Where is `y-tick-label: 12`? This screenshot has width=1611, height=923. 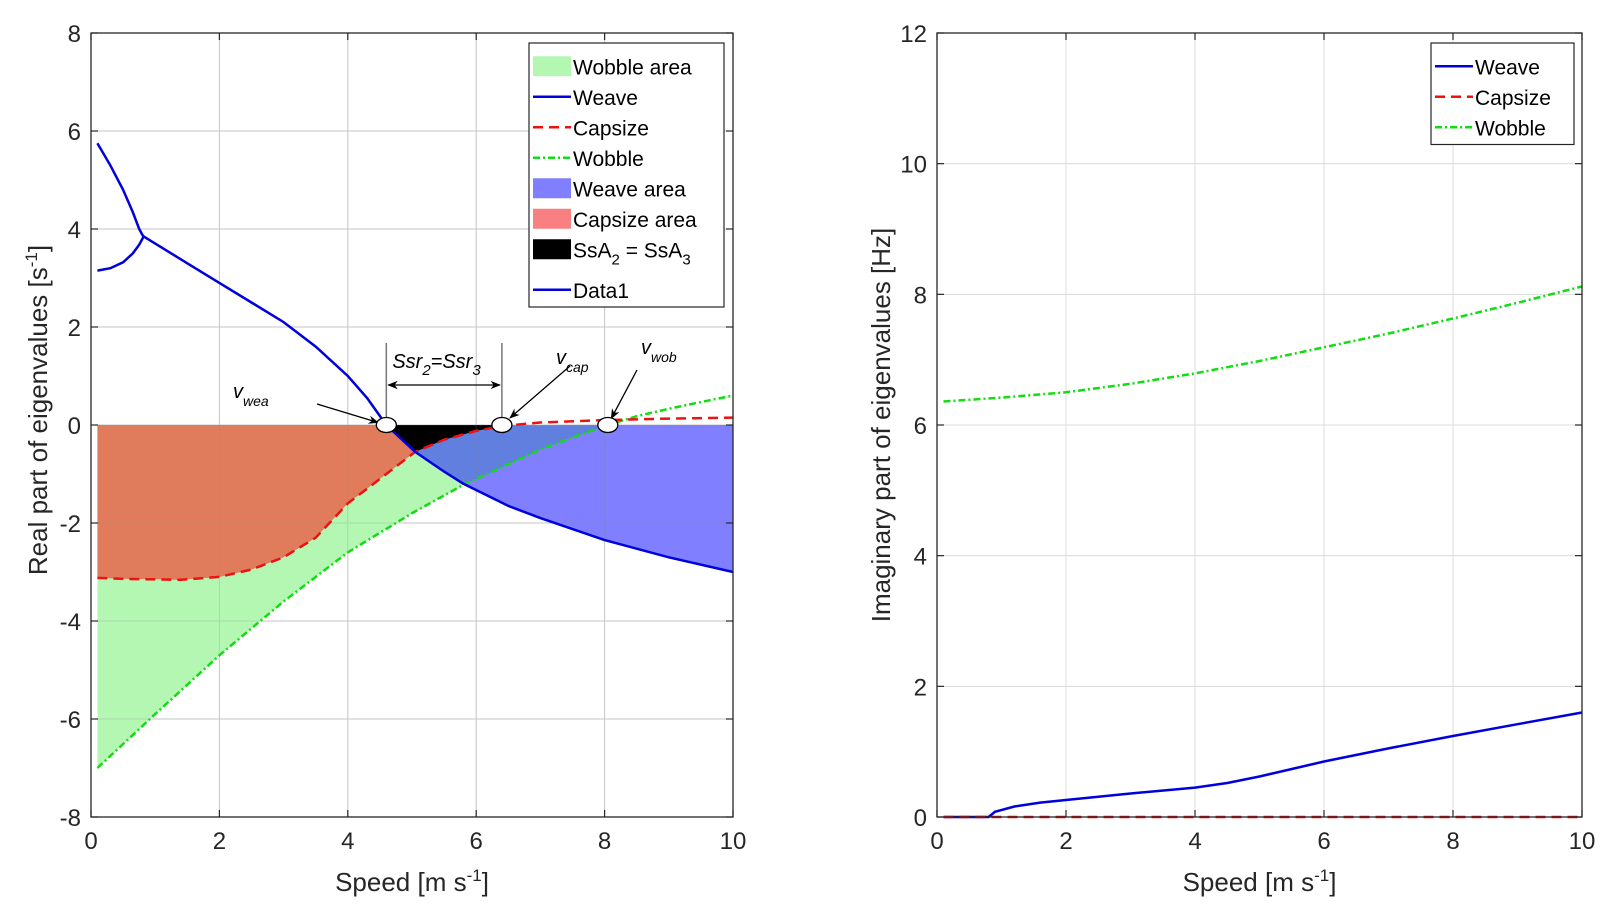
y-tick-label: 12 is located at coordinates (913, 34).